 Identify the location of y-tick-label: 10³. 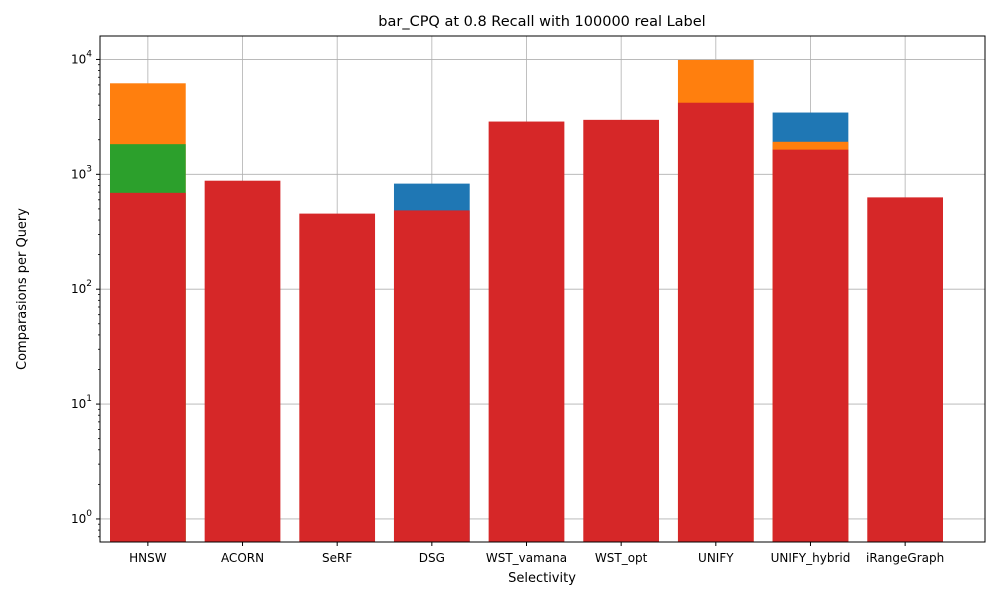
(81, 172).